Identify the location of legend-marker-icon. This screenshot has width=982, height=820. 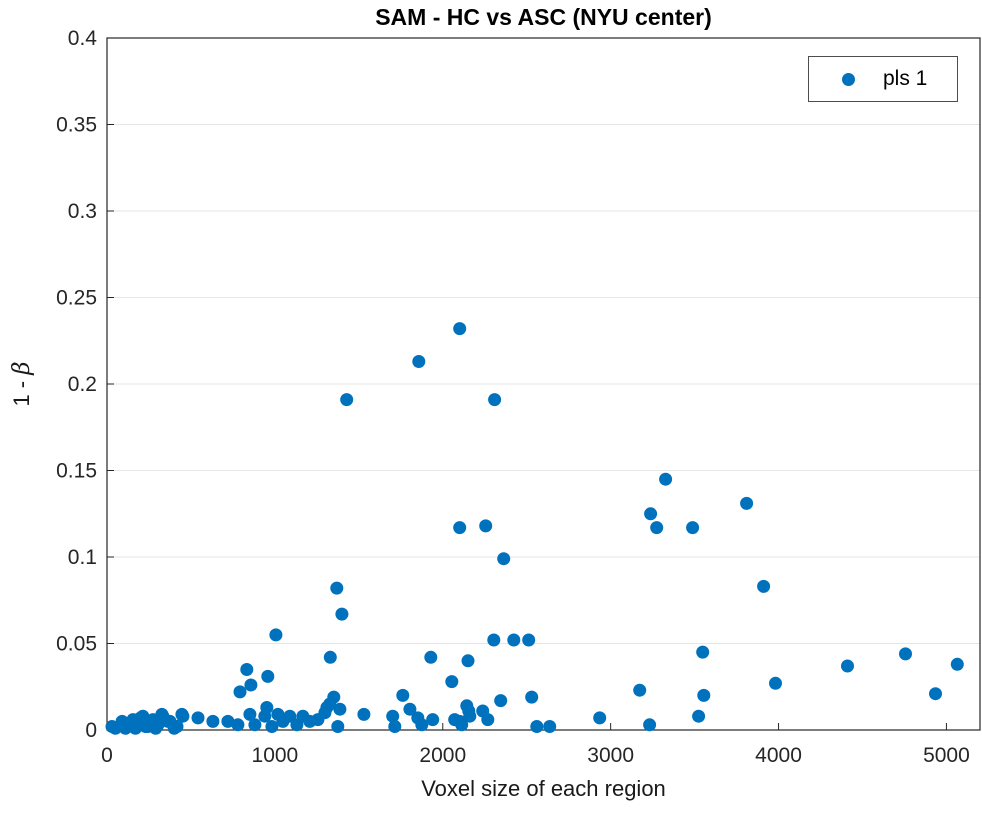
(848, 79).